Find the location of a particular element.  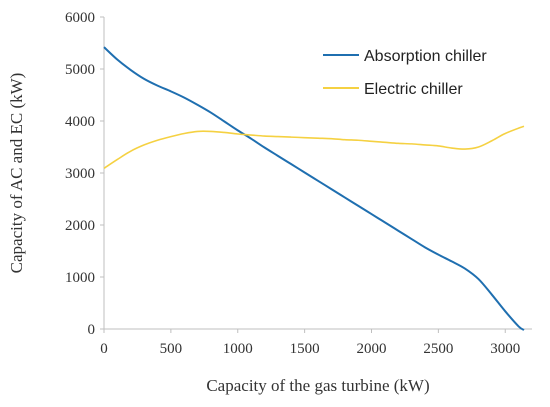

legend-label-electric-chiller: Electric chiller is located at coordinates (413, 89).